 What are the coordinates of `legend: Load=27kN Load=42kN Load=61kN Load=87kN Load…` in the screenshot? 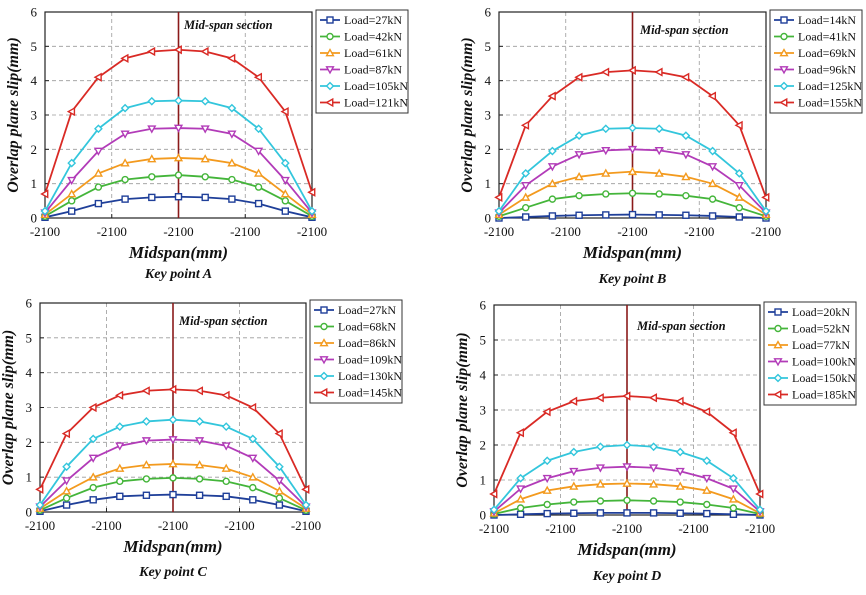 It's located at (362, 61).